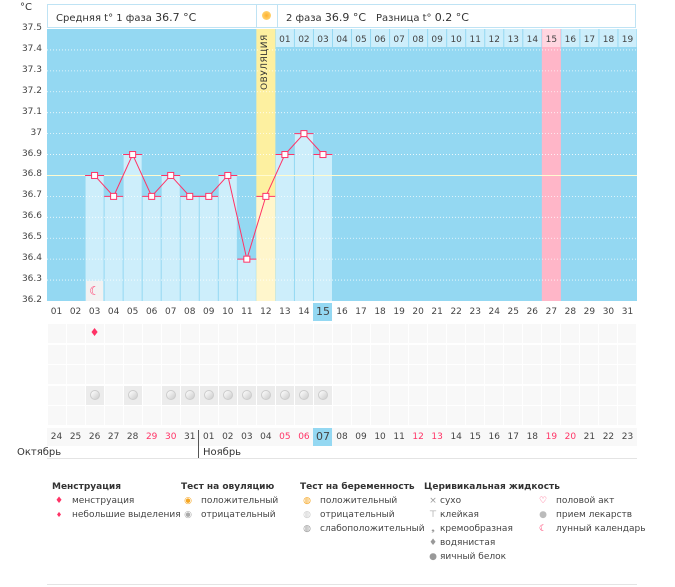 The width and height of the screenshot is (675, 587). I want to click on calendar-date: 01, so click(209, 437).